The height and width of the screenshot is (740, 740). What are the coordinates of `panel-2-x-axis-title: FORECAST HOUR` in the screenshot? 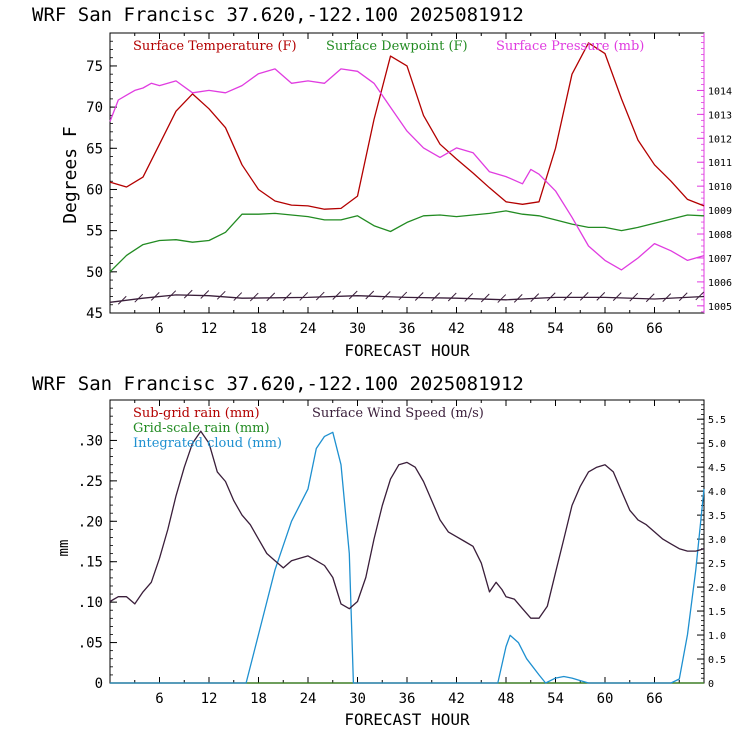 It's located at (407, 719).